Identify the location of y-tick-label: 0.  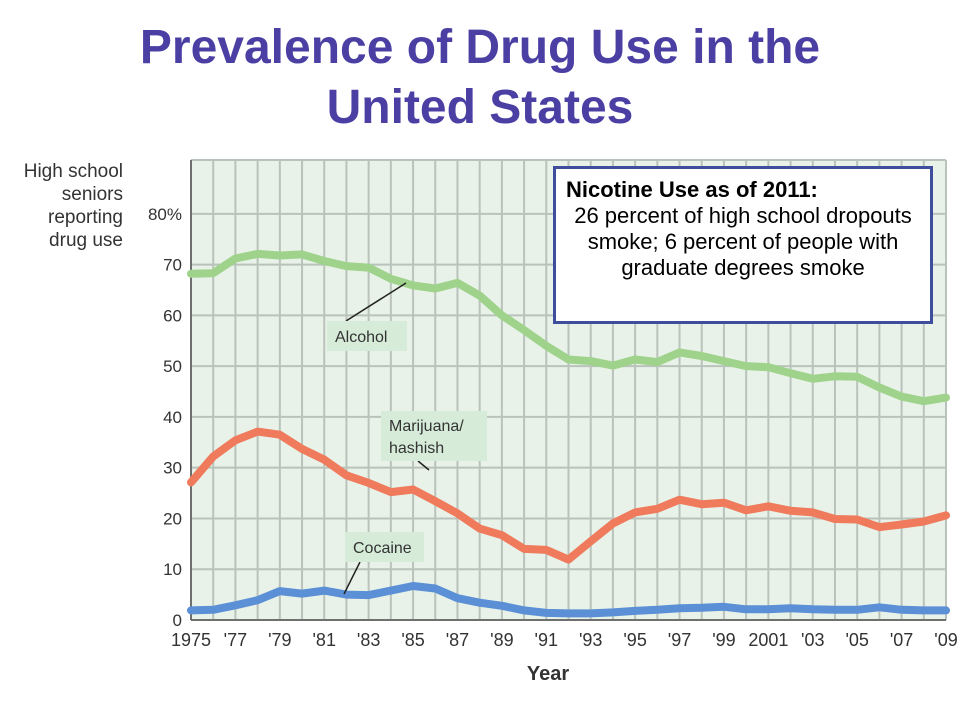
(177, 620).